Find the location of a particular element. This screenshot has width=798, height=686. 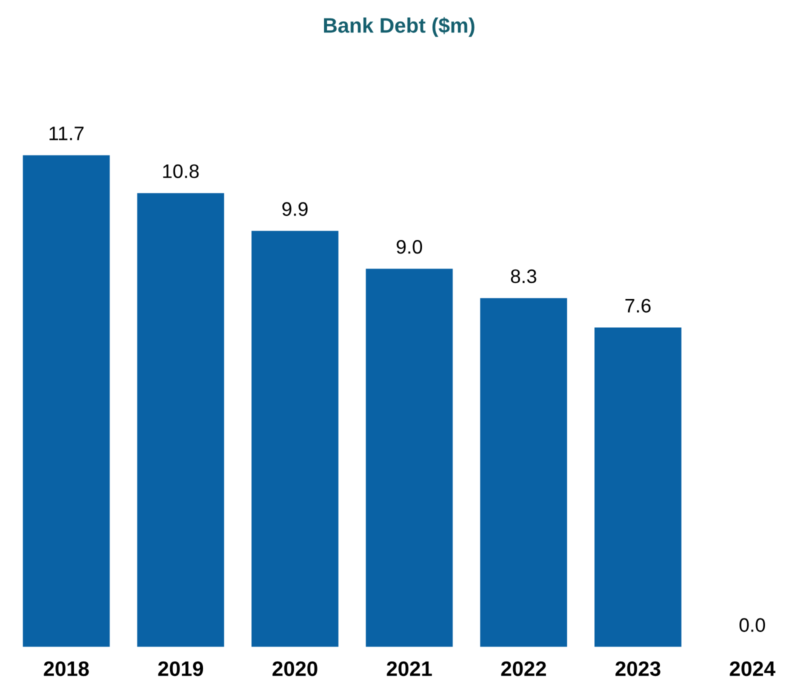

data-label: 11.7 is located at coordinates (67, 133).